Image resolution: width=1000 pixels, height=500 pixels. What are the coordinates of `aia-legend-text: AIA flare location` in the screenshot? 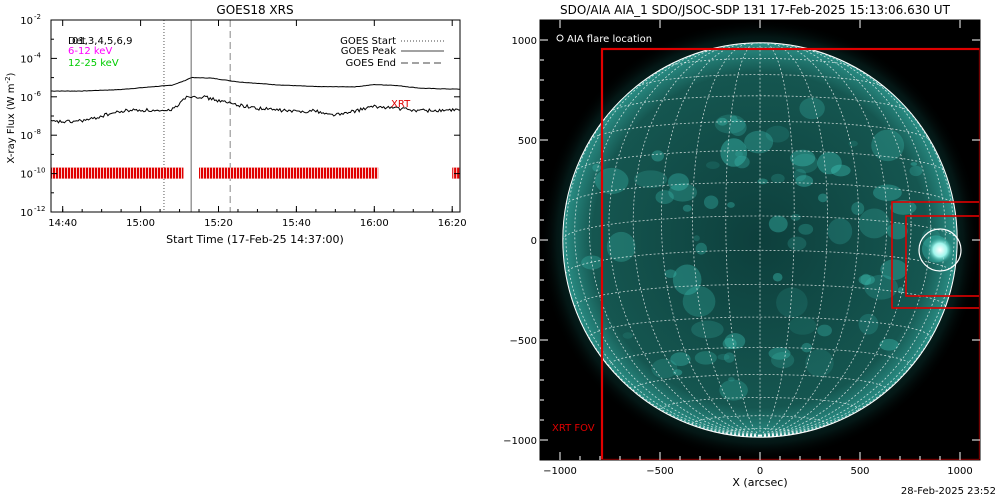 It's located at (609, 39).